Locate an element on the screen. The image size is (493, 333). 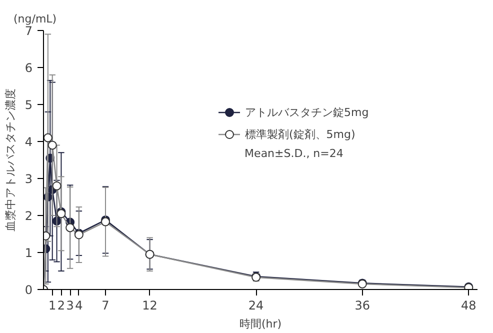
x-tick-label: 12 is located at coordinates (150, 305).